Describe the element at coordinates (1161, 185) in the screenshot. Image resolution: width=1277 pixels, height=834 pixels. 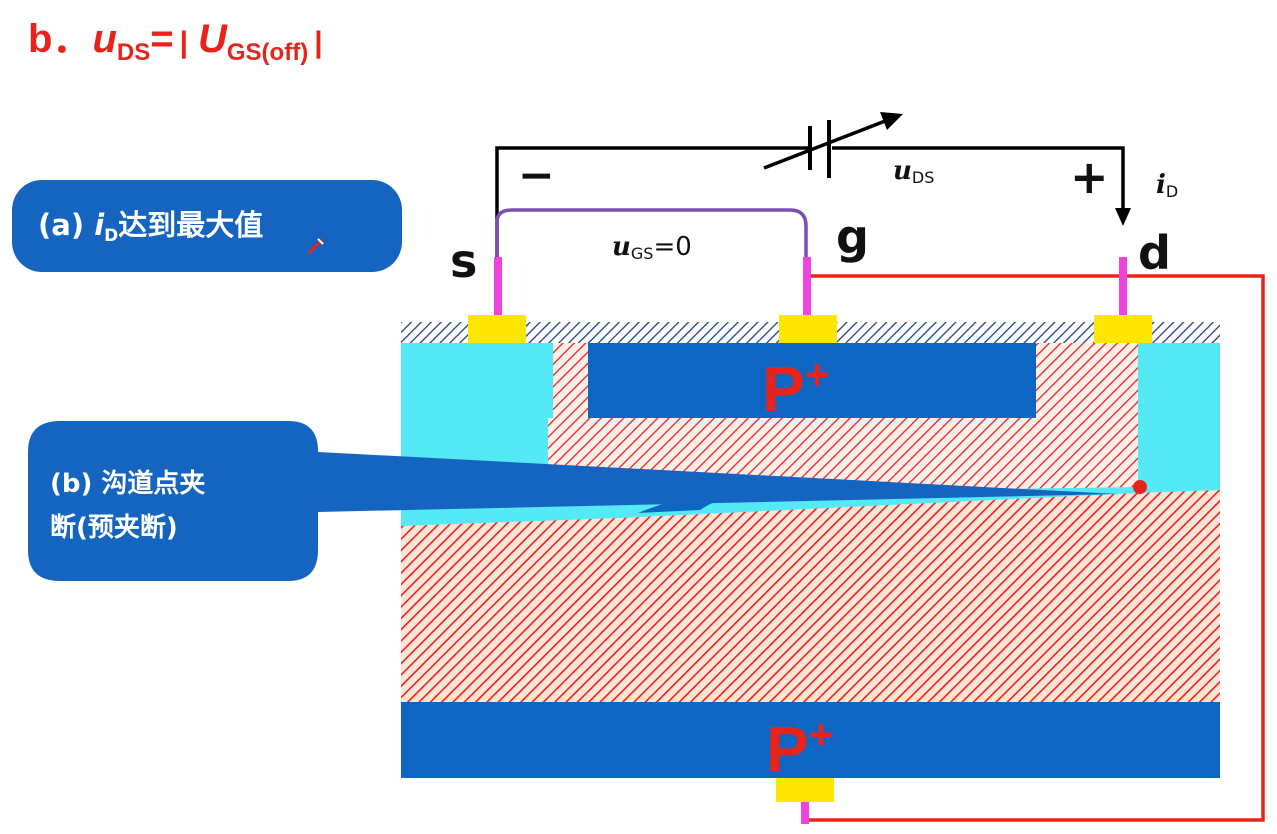
I see `id-var: i` at that location.